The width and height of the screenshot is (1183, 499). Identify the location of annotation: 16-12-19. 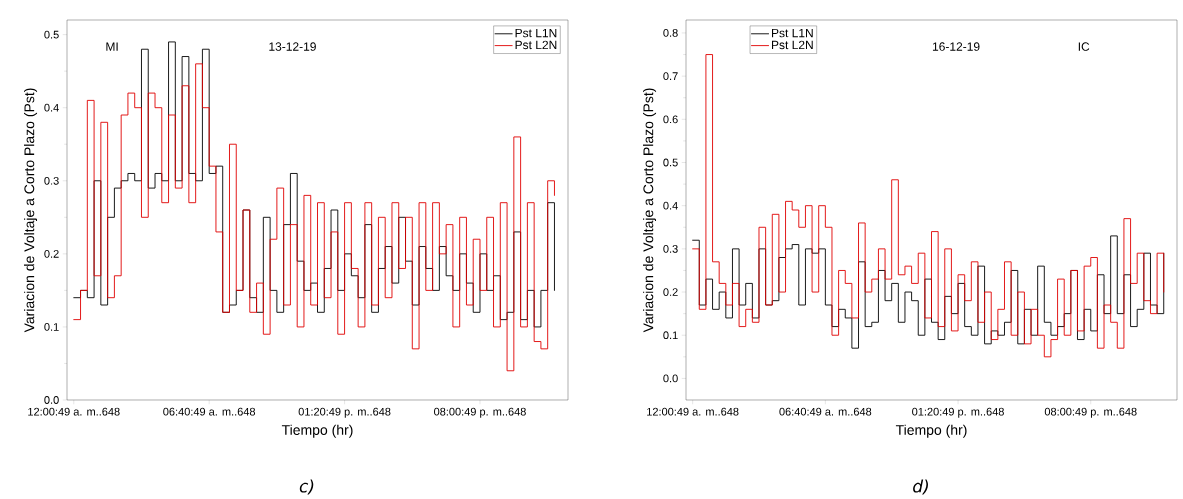
(956, 46).